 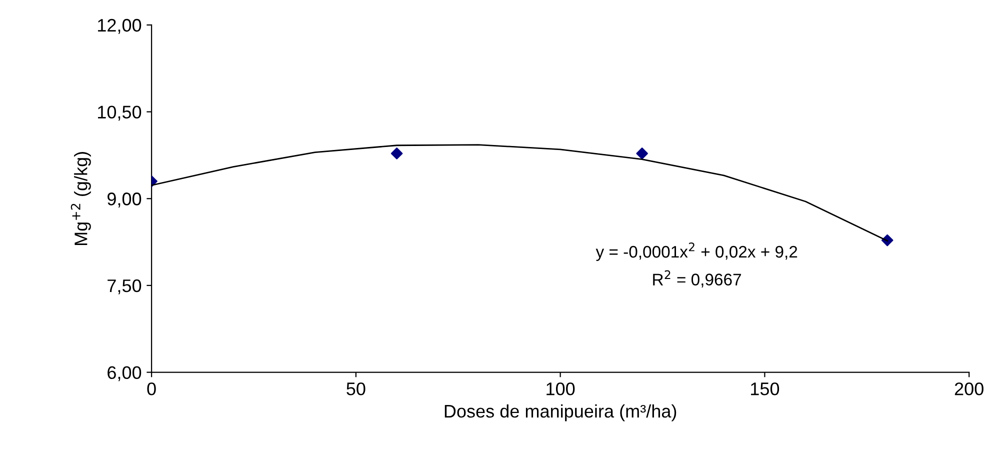 I want to click on y-axis-title: Mg$^{+2}$ (g/kg), so click(x=80, y=198).